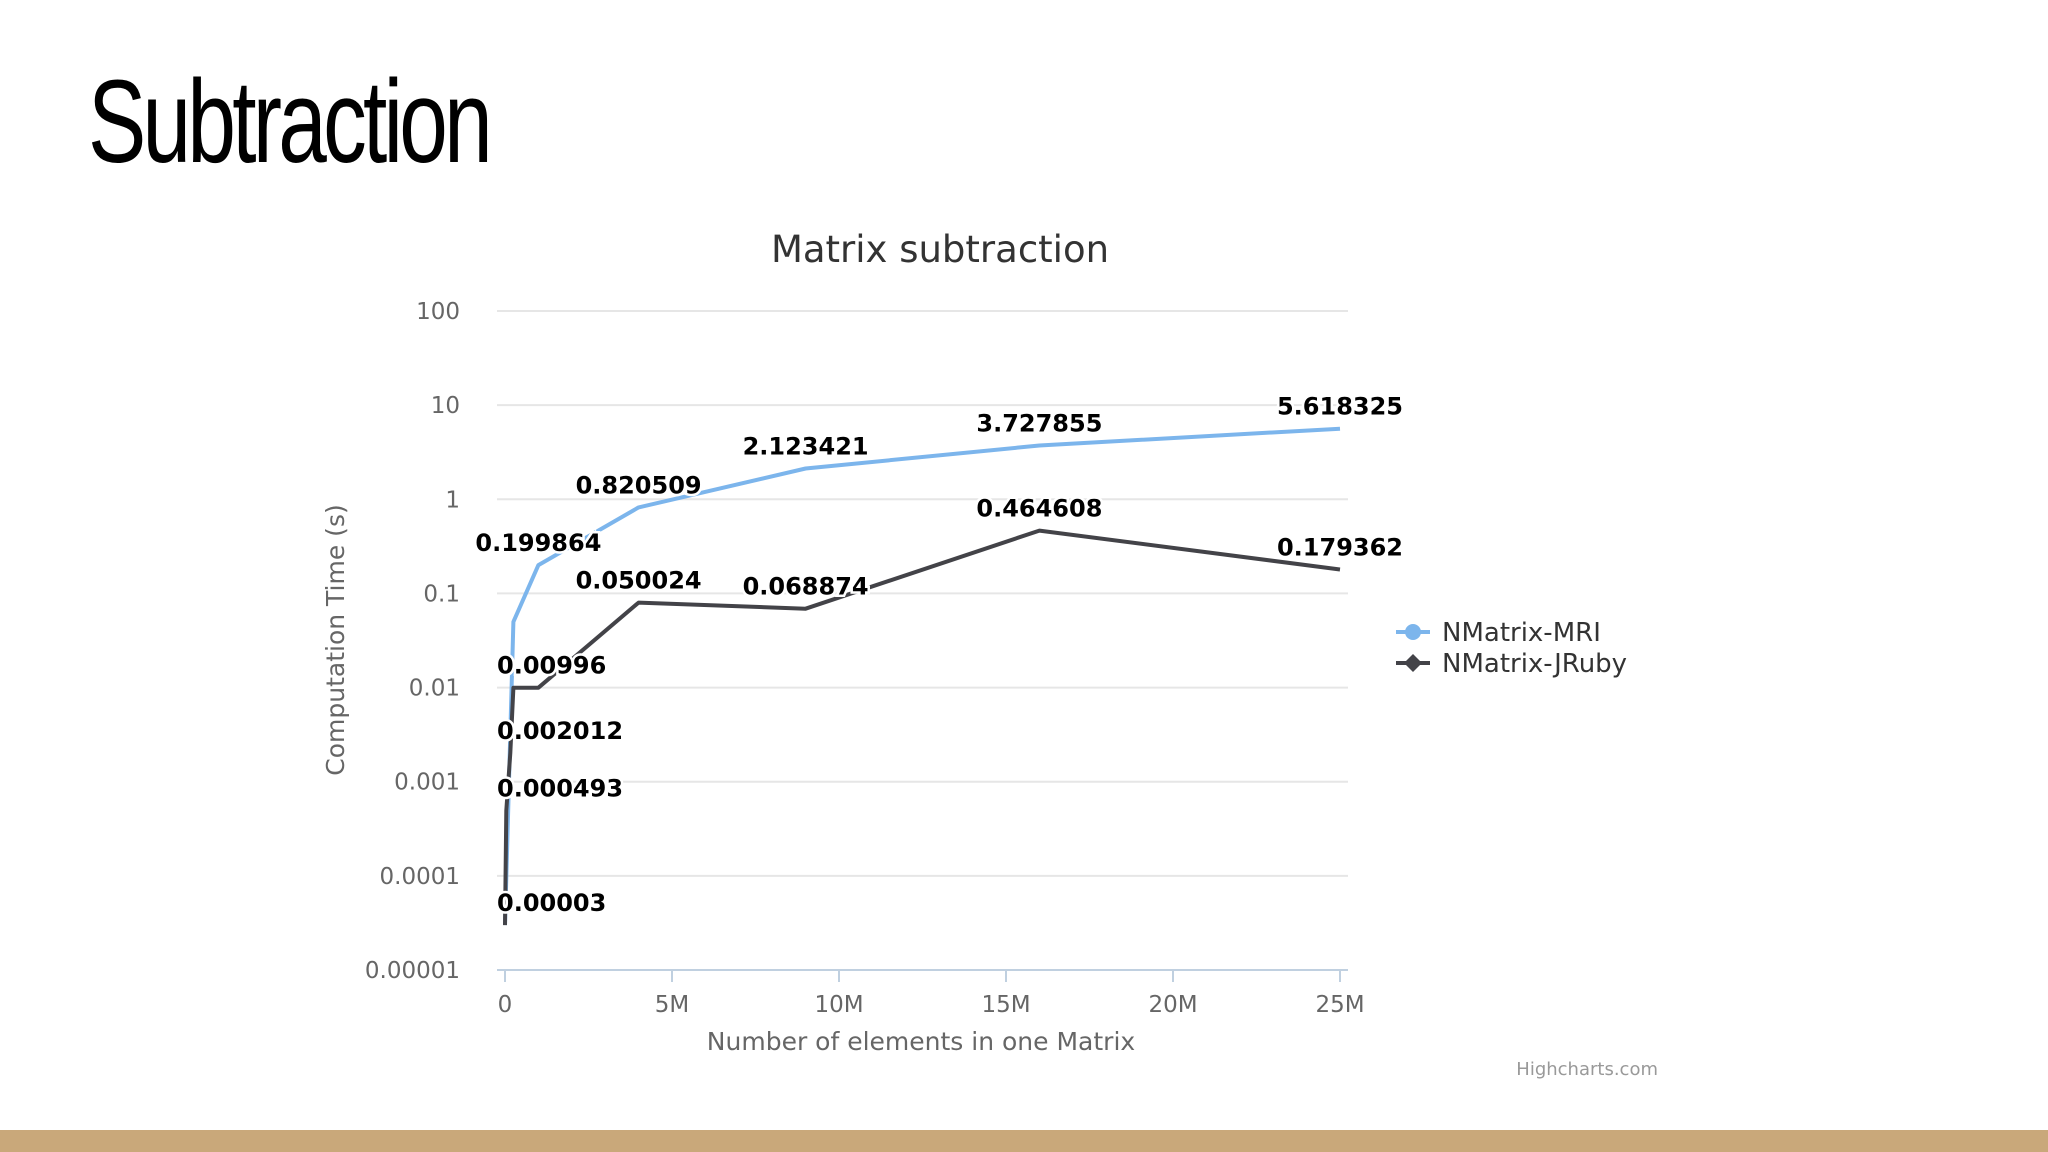 The width and height of the screenshot is (2048, 1152). What do you see at coordinates (931, 993) in the screenshot?
I see `x-axis: 0 5M 10M 15M 20M 25M` at bounding box center [931, 993].